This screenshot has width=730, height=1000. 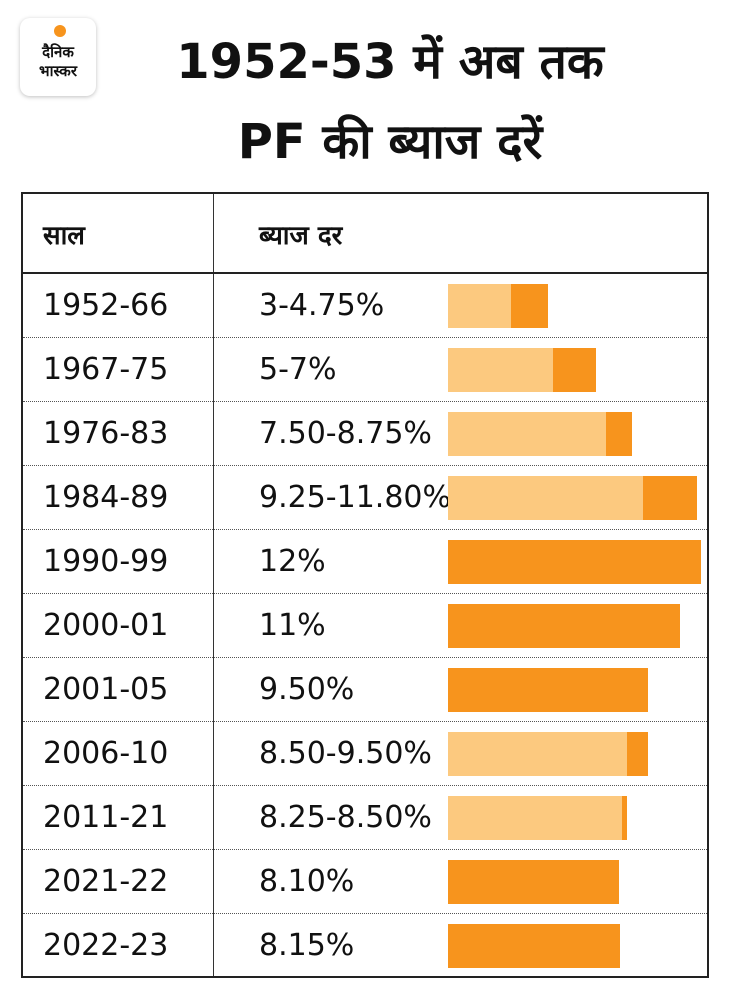 I want to click on column-divider, so click(x=213, y=585).